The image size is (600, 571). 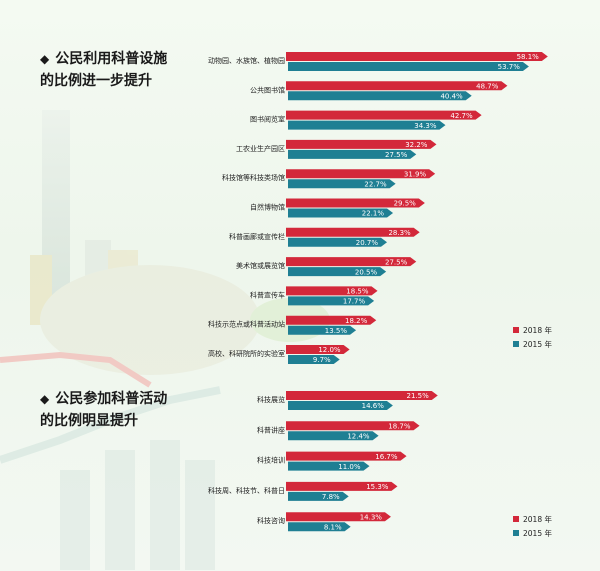 What do you see at coordinates (253, 177) in the screenshot?
I see `category-label: 科技馆等科技类场馆` at bounding box center [253, 177].